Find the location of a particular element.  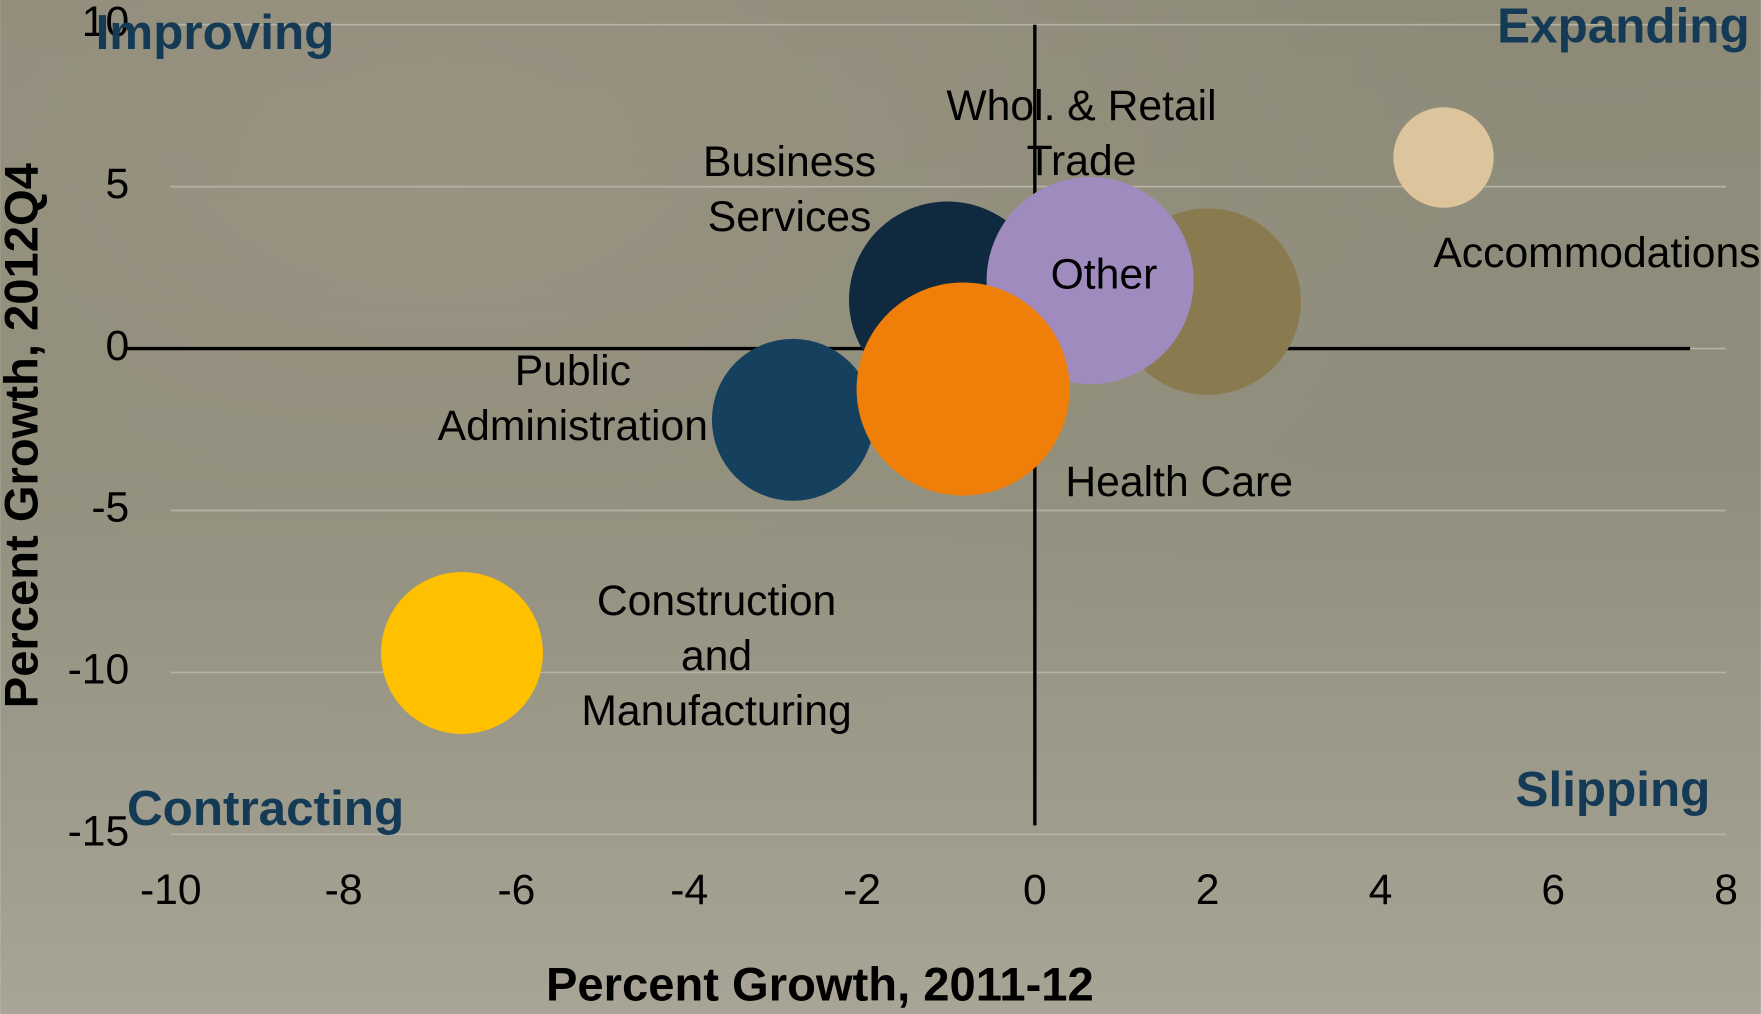

y-tick-label: 5 is located at coordinates (118, 184).